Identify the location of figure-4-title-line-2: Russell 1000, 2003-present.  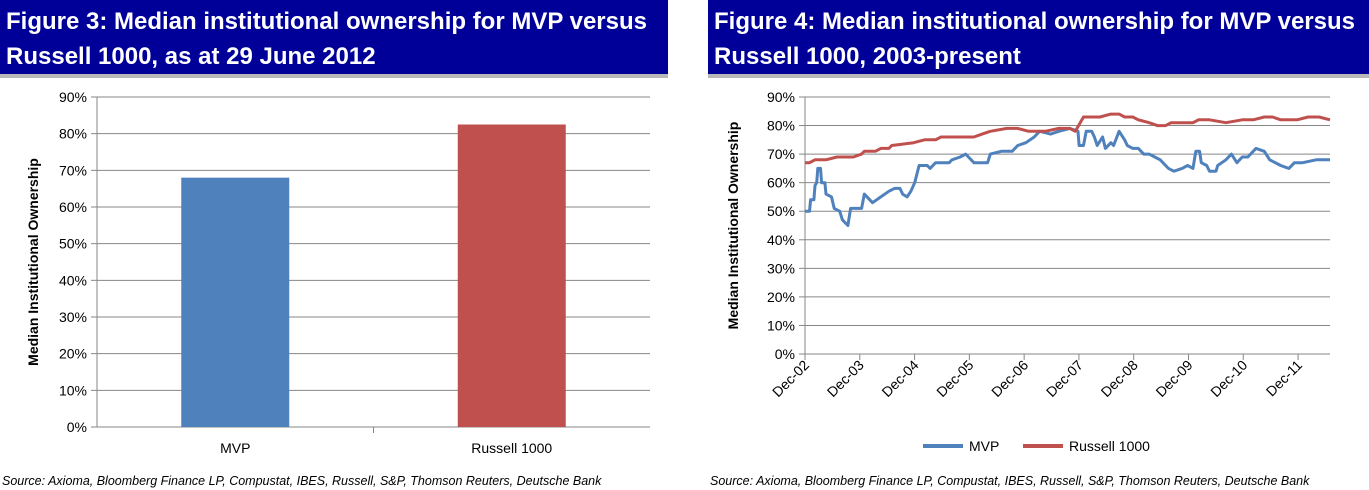
(867, 56).